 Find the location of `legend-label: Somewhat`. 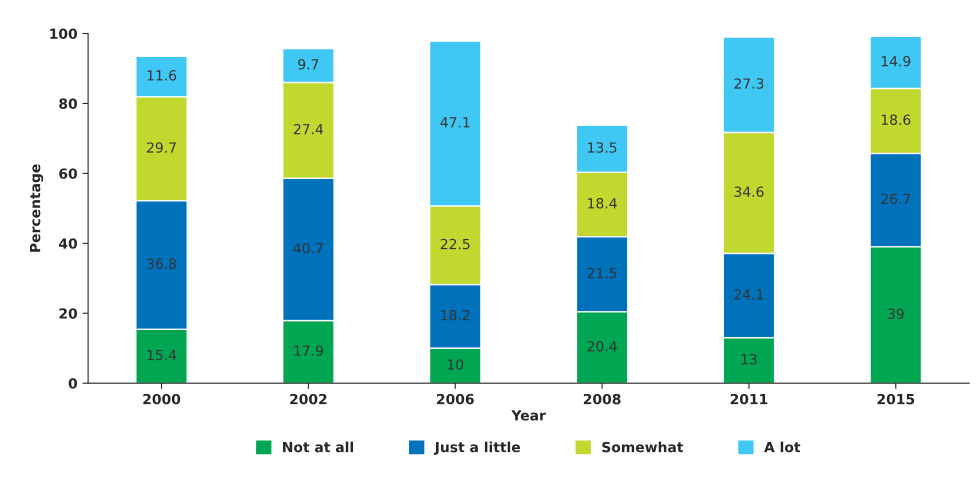

legend-label: Somewhat is located at coordinates (643, 447).